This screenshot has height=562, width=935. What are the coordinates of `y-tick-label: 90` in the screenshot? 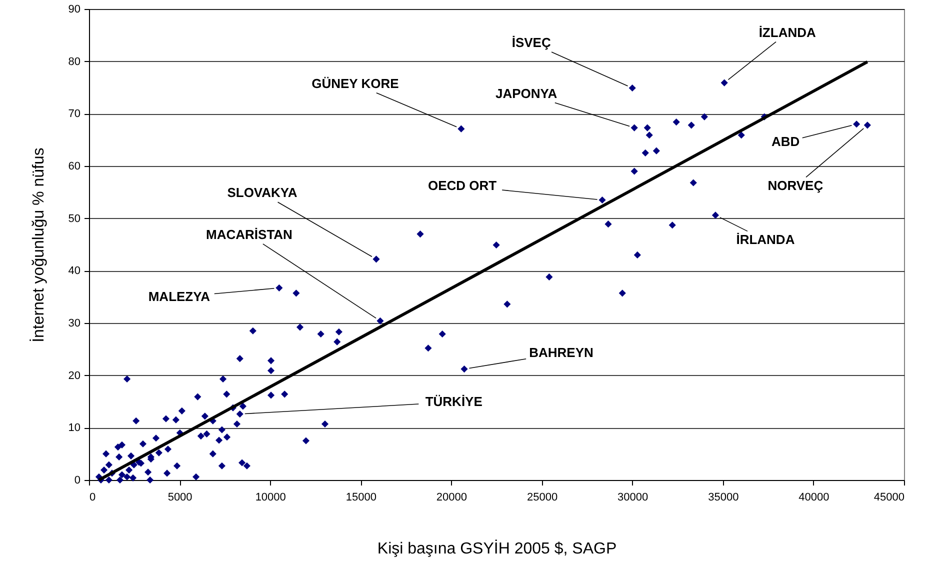 It's located at (74, 10).